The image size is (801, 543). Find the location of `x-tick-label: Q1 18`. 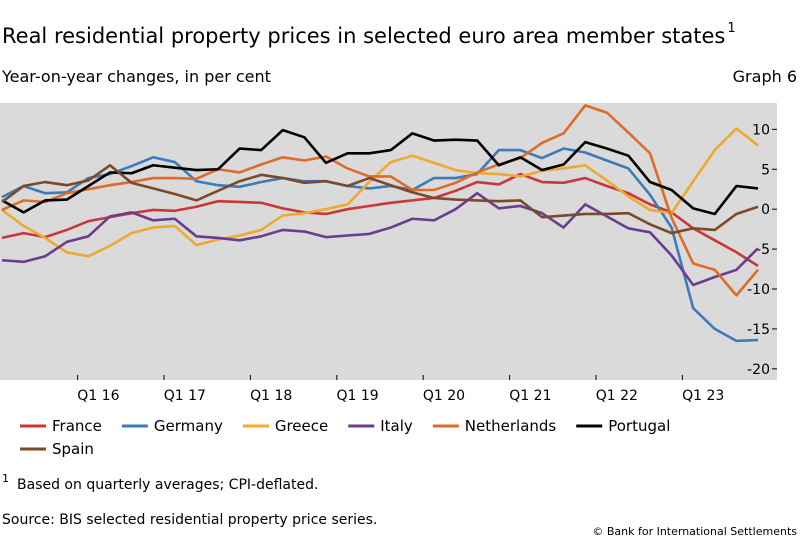

x-tick-label: Q1 18 is located at coordinates (271, 396).